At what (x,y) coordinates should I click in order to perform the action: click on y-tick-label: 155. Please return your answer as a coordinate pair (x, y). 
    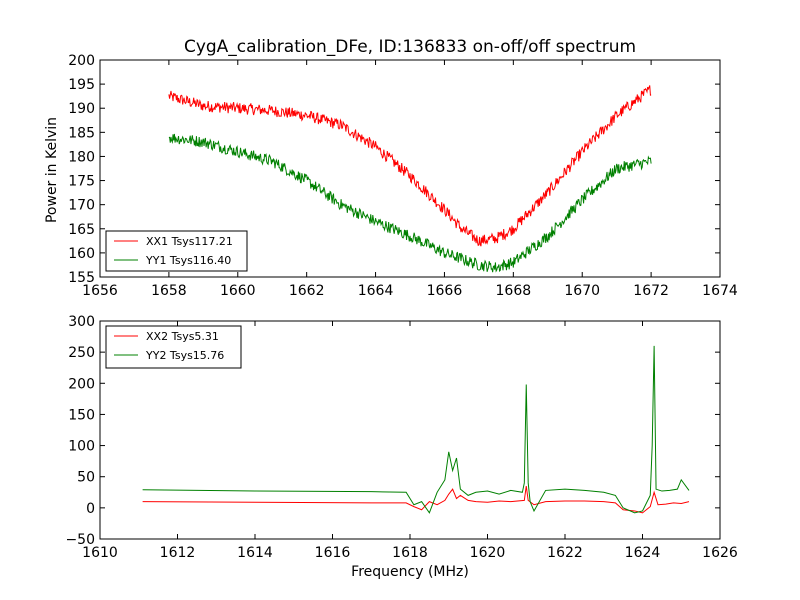
    Looking at the image, I should click on (81, 278).